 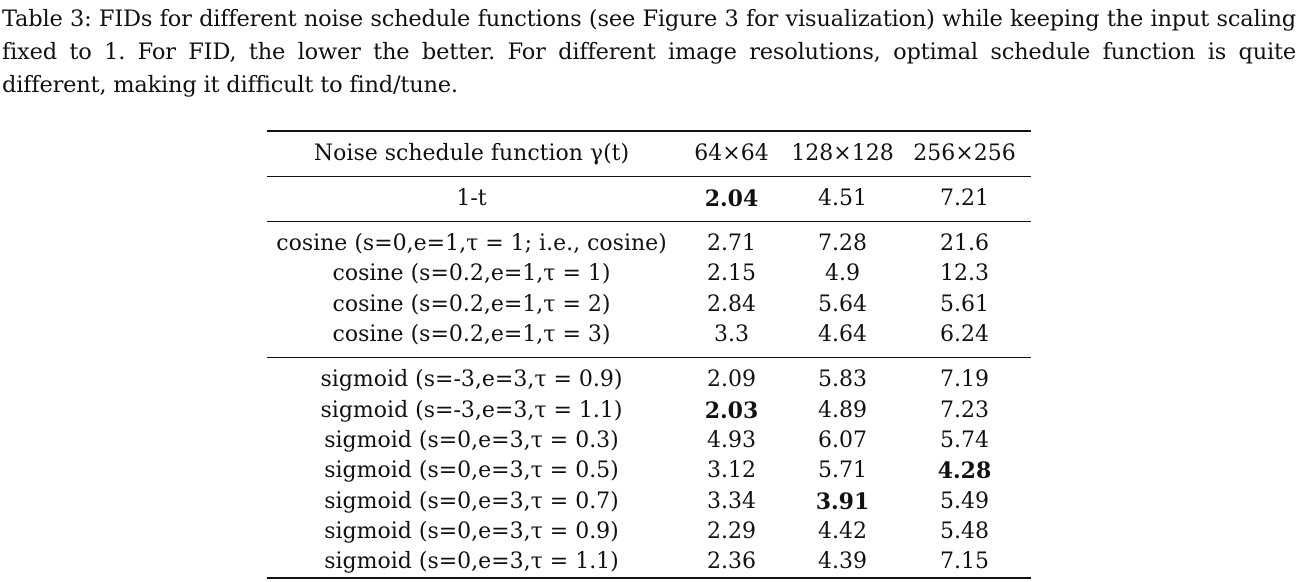 I want to click on table-row: cosine (s=0.2,e=1,τ = 3) 3.3 4.64 6.24, so click(x=649, y=339).